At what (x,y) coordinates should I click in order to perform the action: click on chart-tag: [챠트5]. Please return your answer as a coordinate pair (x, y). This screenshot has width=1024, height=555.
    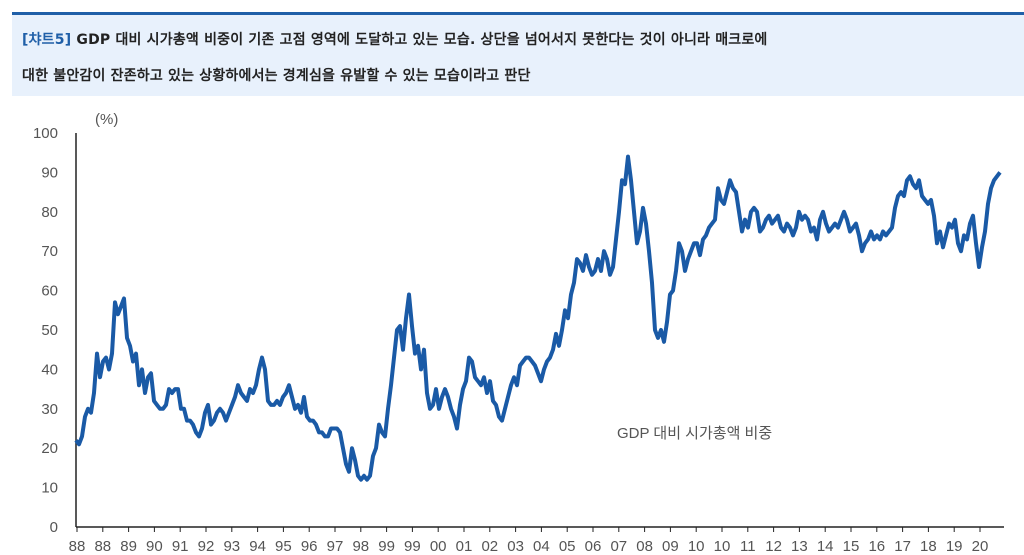
    Looking at the image, I should click on (47, 40).